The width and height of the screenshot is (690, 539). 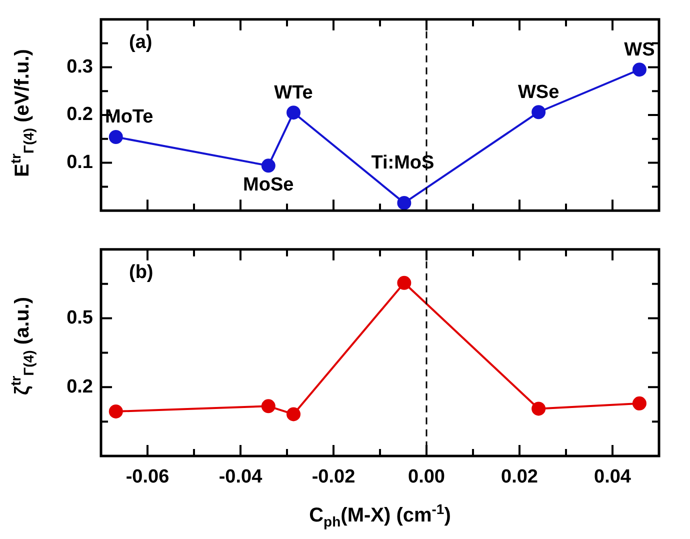 What do you see at coordinates (79, 67) in the screenshot?
I see `y-tick-label: 0.3` at bounding box center [79, 67].